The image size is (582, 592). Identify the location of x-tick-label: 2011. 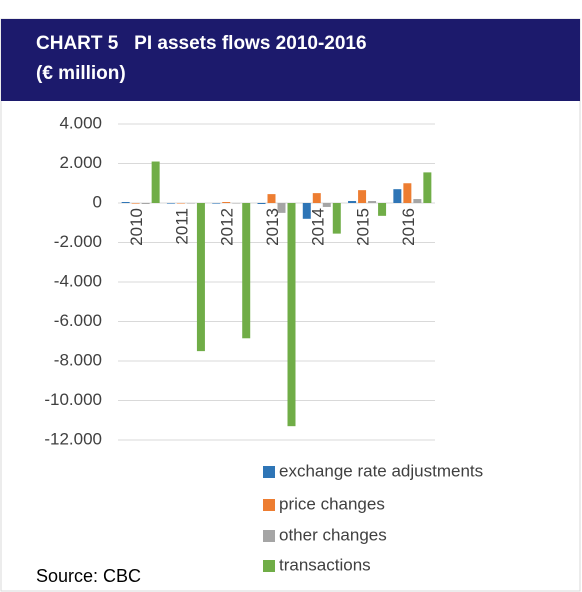
(181, 226).